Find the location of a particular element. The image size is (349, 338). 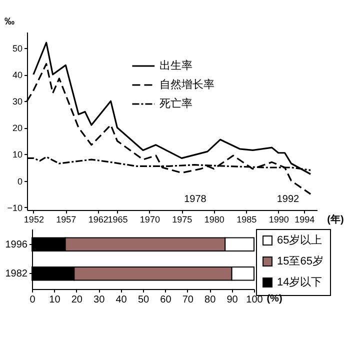

x-tick-label: 40 is located at coordinates (122, 300).